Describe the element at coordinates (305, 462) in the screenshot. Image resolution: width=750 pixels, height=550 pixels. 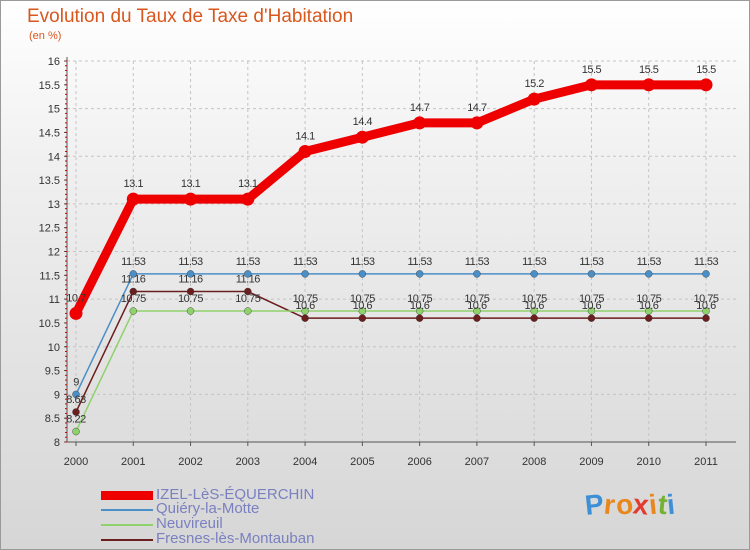
I see `x-tick-label: 2004` at that location.